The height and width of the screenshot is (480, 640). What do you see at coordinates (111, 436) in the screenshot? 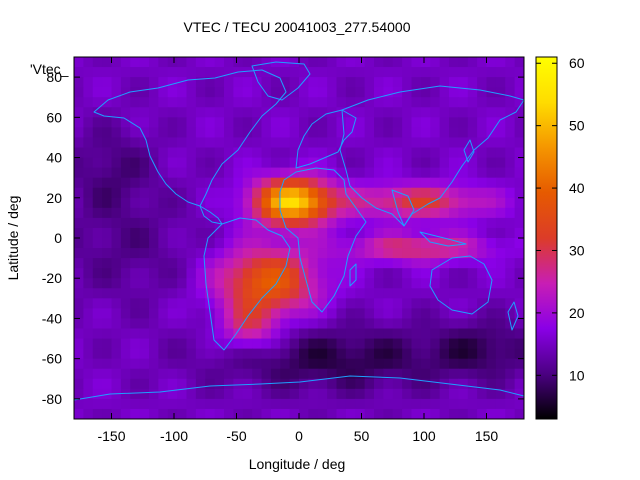
I see `x-tick-label: -150` at bounding box center [111, 436].